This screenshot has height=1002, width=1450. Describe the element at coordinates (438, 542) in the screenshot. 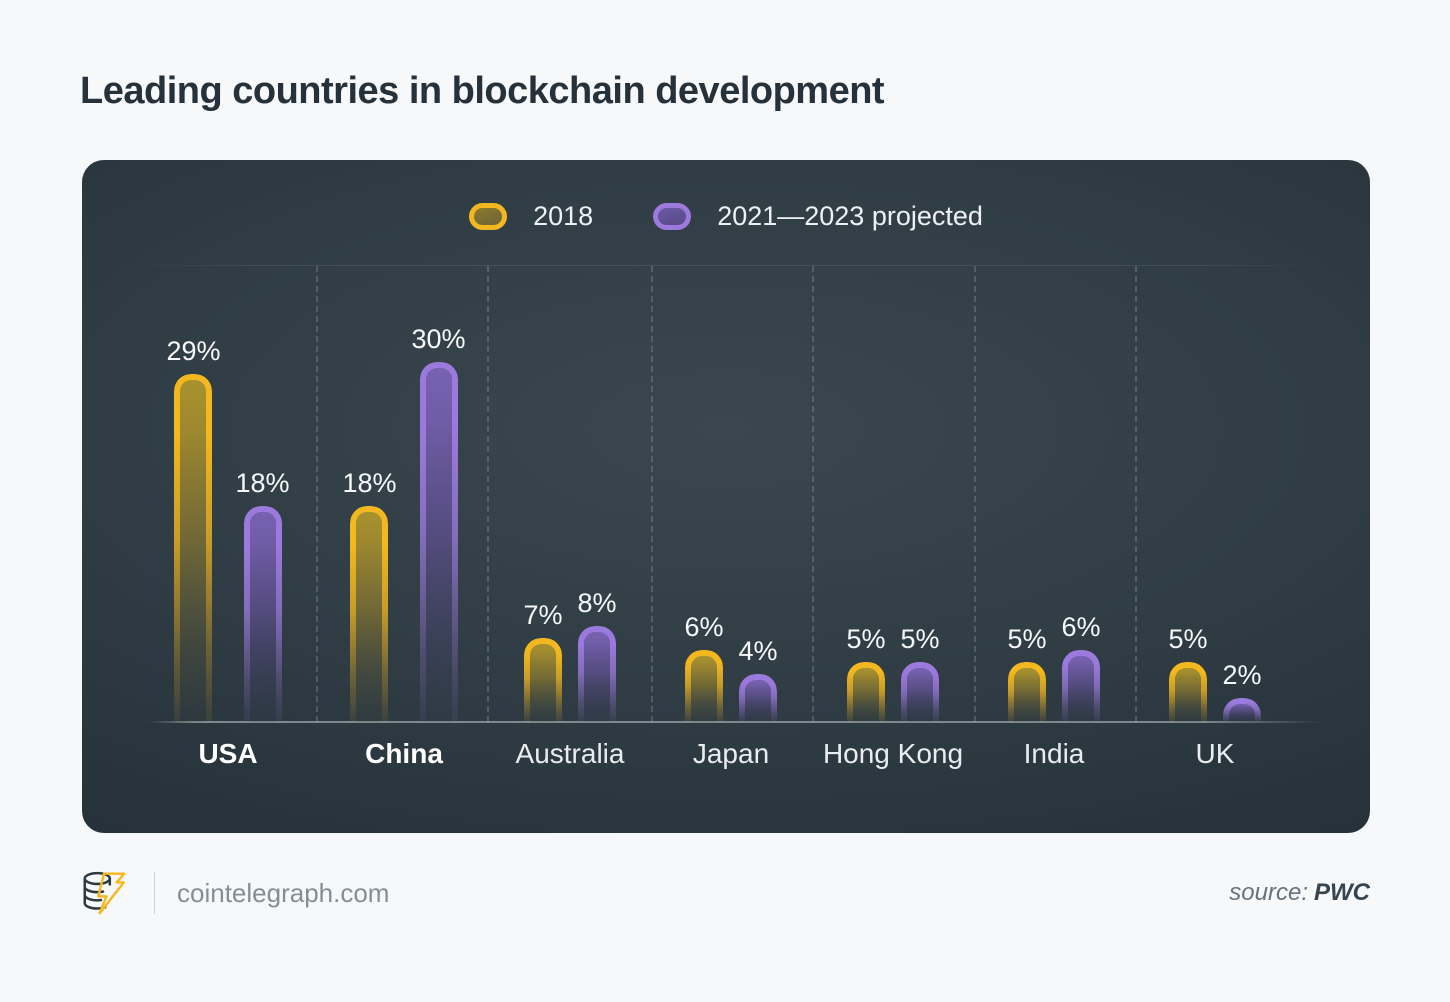

I see `bar-2021-2023-projected-china` at that location.